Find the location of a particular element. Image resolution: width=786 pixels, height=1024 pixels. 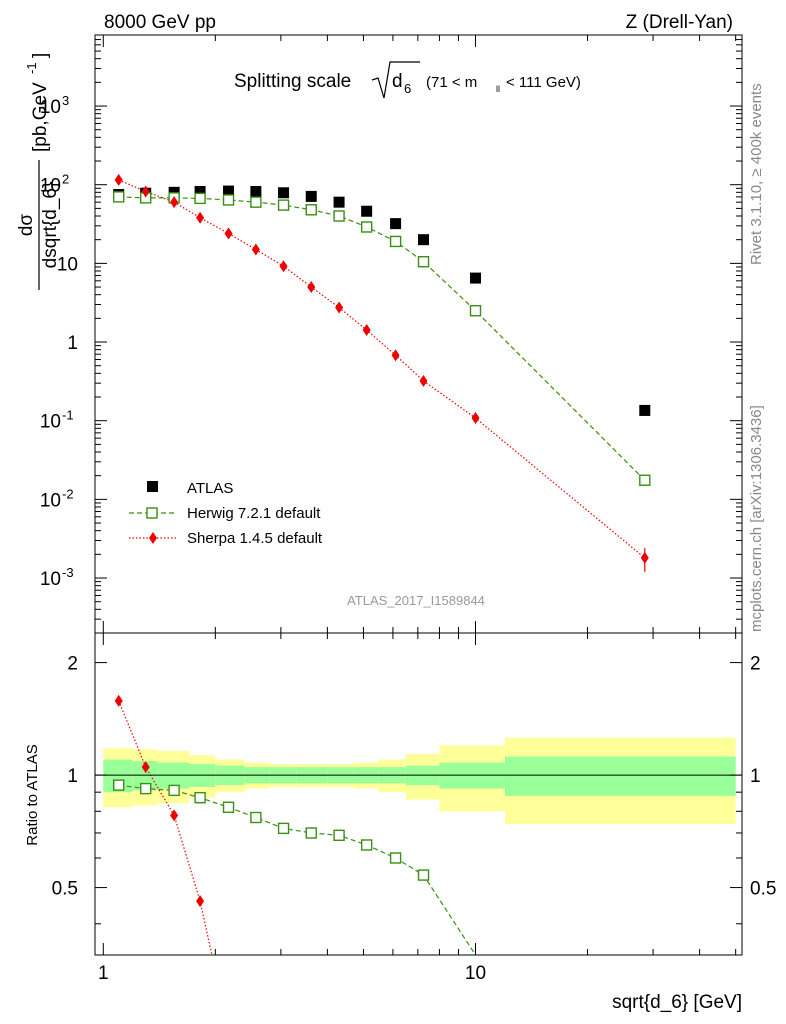

analysis-tag: ATLAS_2017_I1589844 is located at coordinates (416, 600).